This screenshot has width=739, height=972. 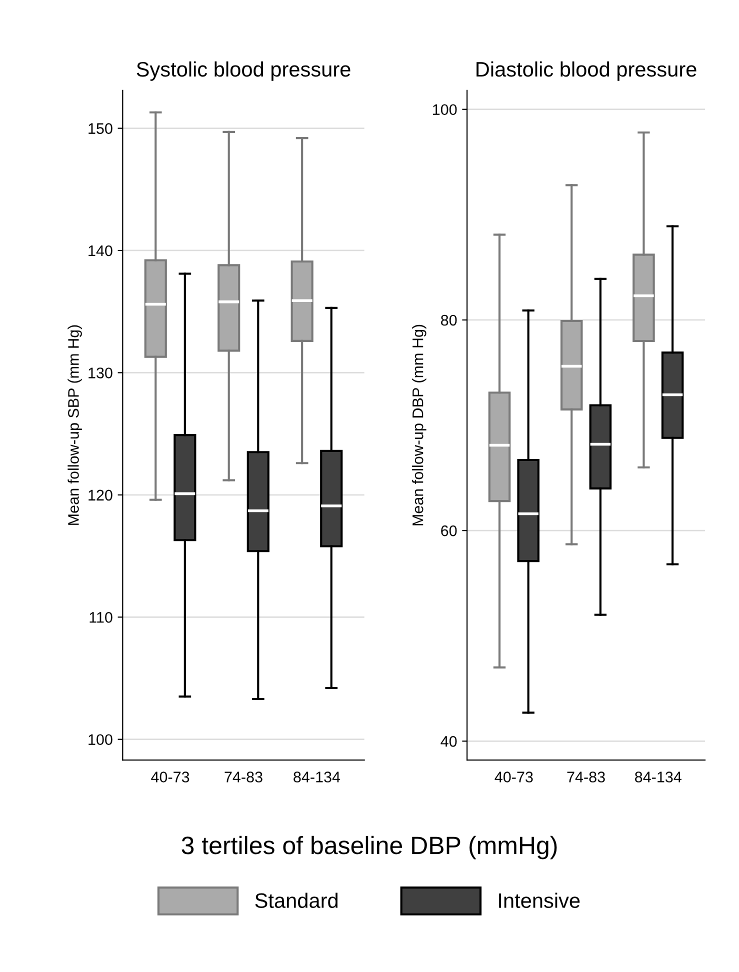 What do you see at coordinates (100, 128) in the screenshot?
I see `y-tick-label: 150` at bounding box center [100, 128].